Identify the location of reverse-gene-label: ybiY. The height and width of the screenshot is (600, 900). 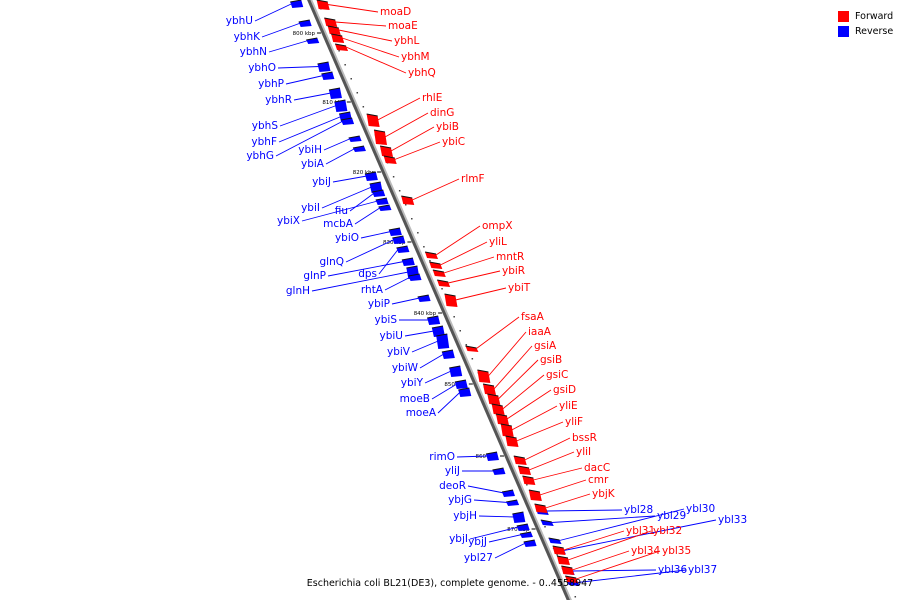
(412, 383).